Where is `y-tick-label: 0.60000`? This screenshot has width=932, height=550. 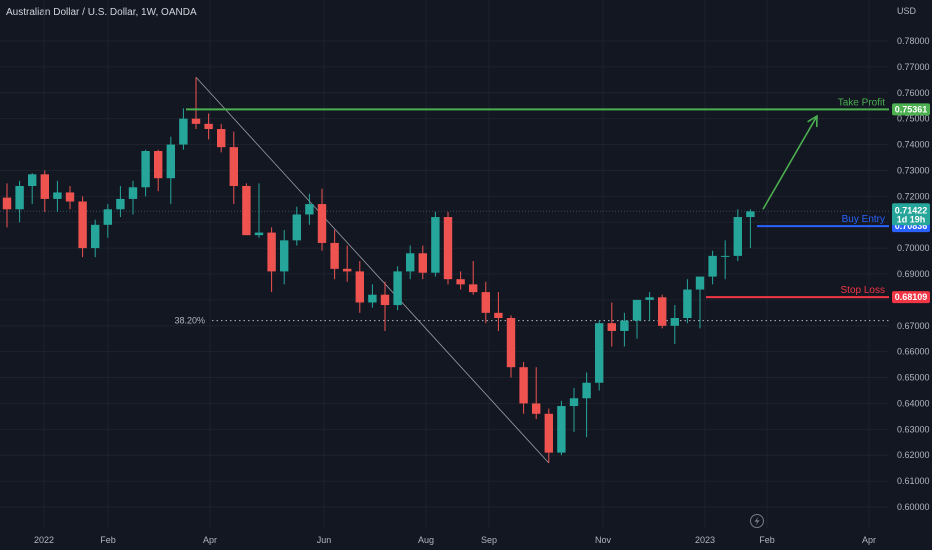 y-tick-label: 0.60000 is located at coordinates (913, 507).